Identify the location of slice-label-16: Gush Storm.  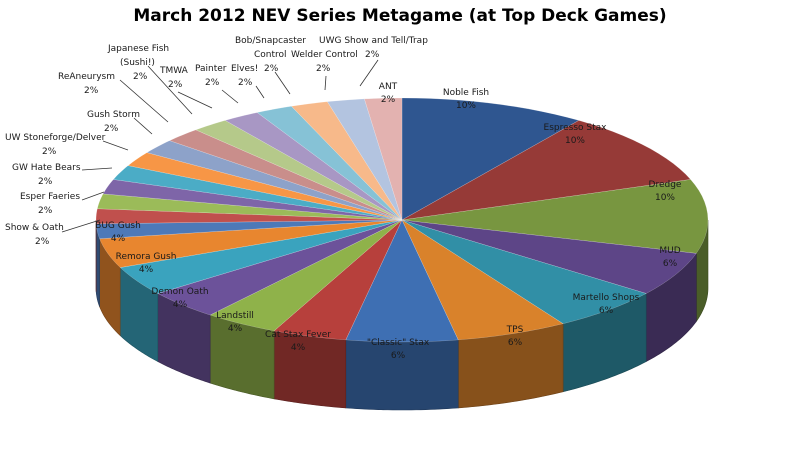
(113, 115).